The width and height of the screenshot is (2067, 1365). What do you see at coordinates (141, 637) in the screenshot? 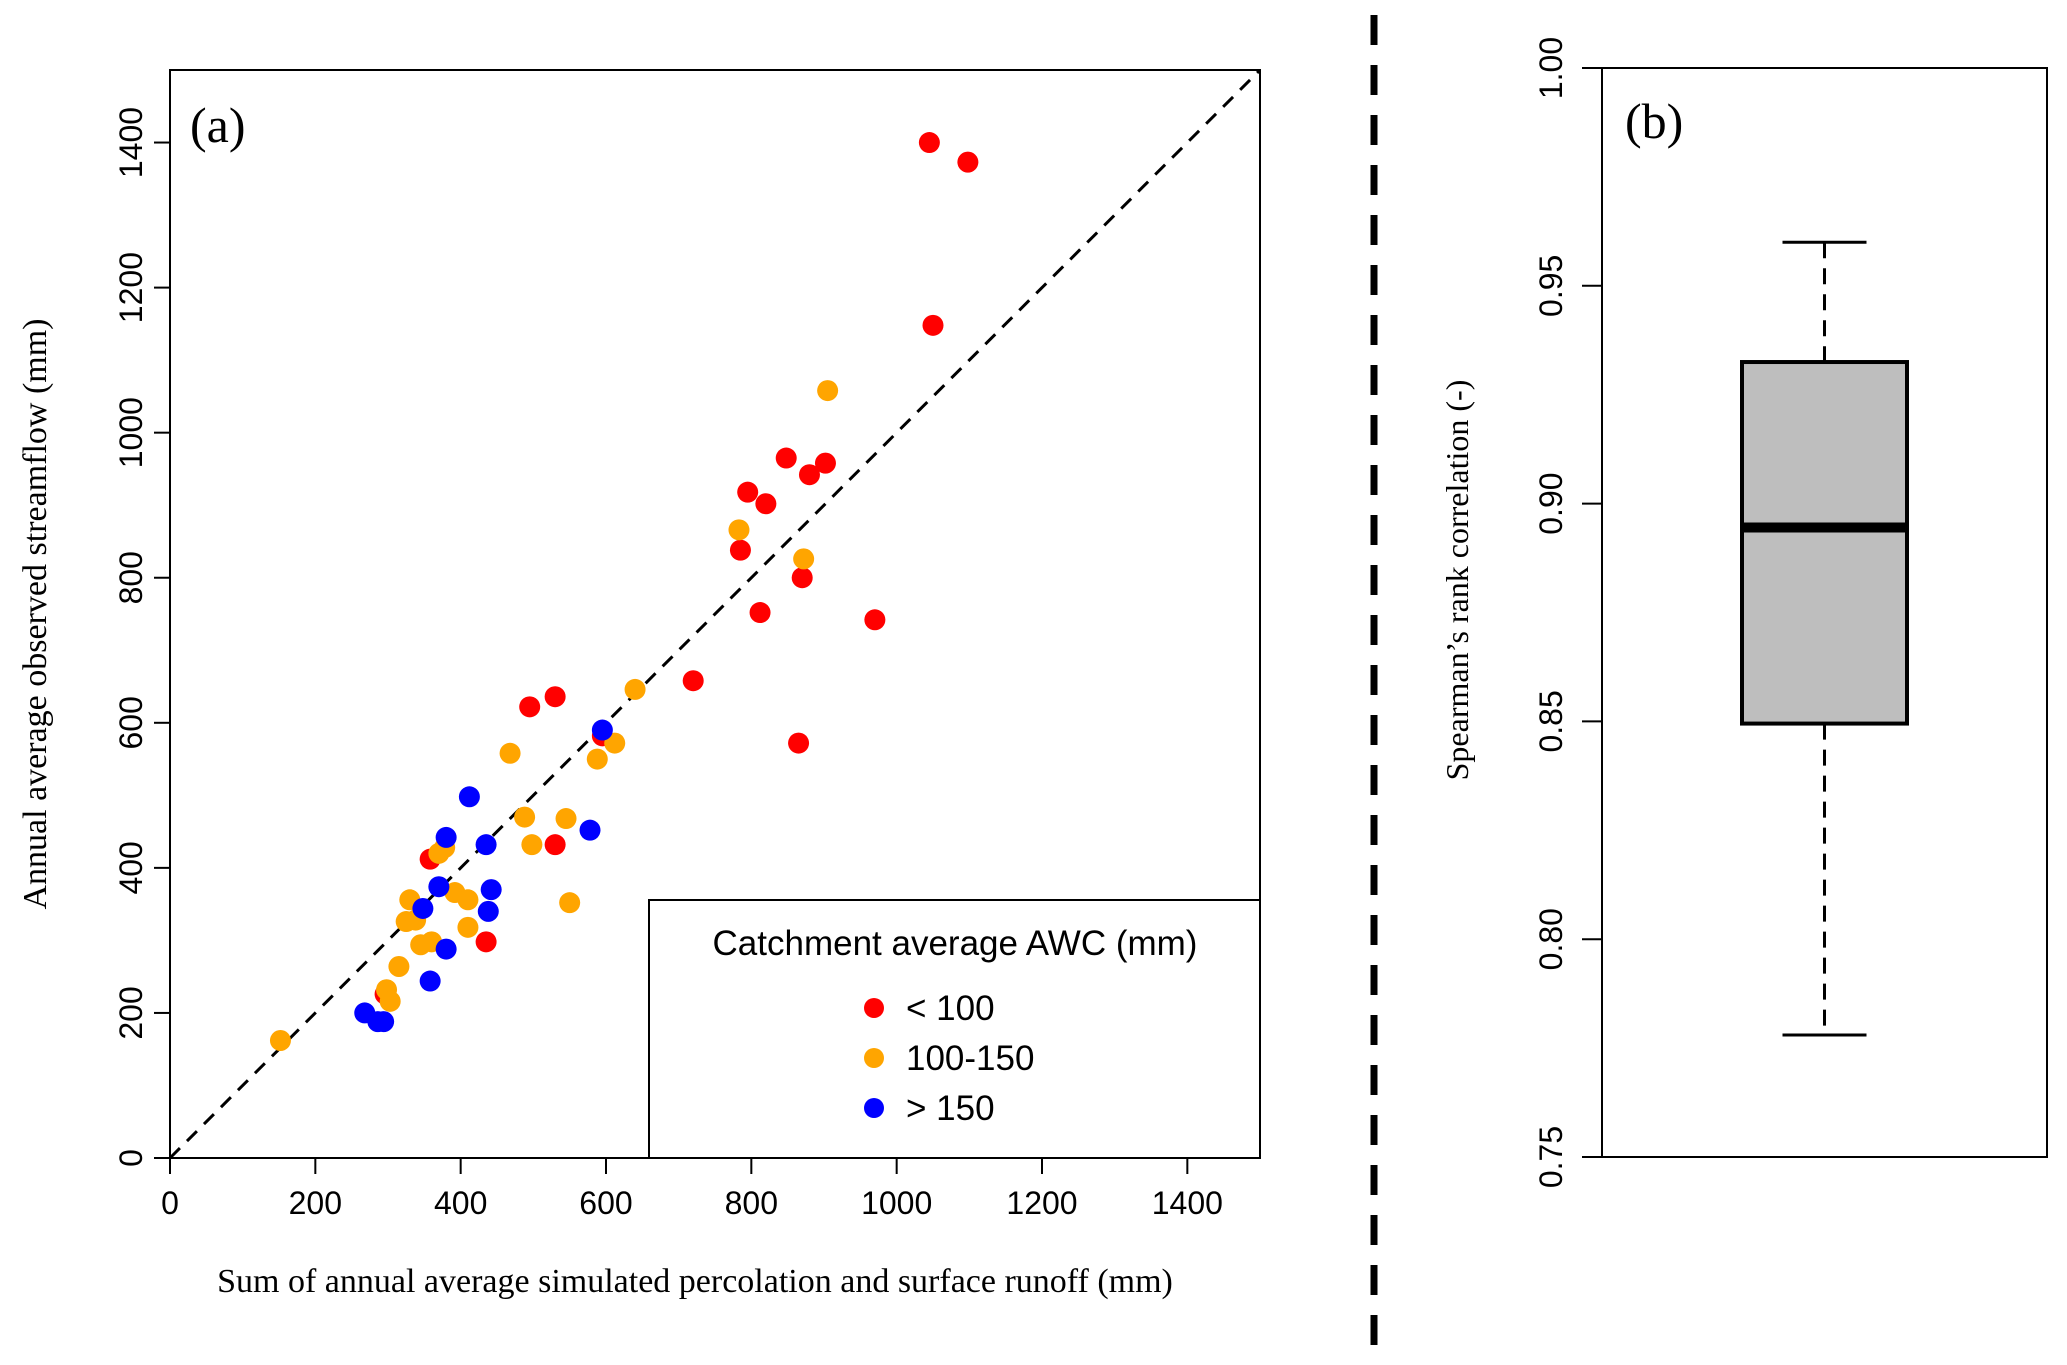
I see `y-axis-ticks: 0 200 400 600 800 1000 1200 1400` at bounding box center [141, 637].